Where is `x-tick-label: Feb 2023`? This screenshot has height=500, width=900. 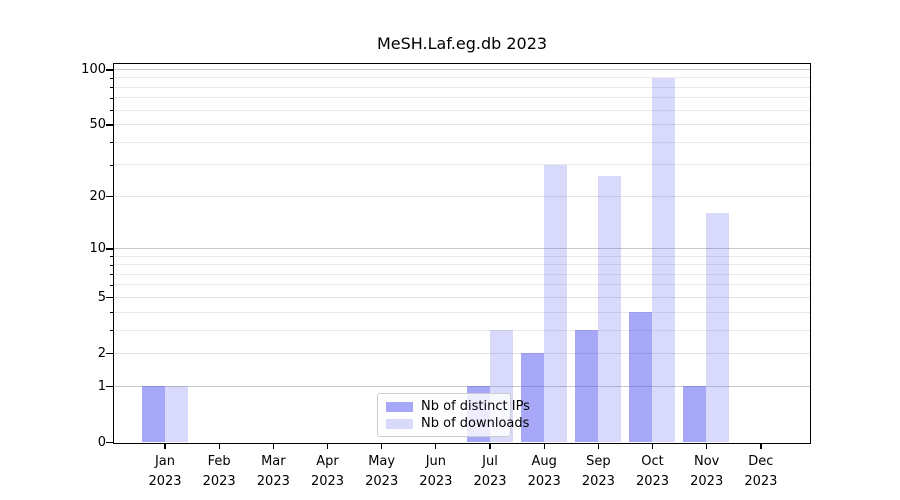 x-tick-label: Feb 2023 is located at coordinates (219, 471).